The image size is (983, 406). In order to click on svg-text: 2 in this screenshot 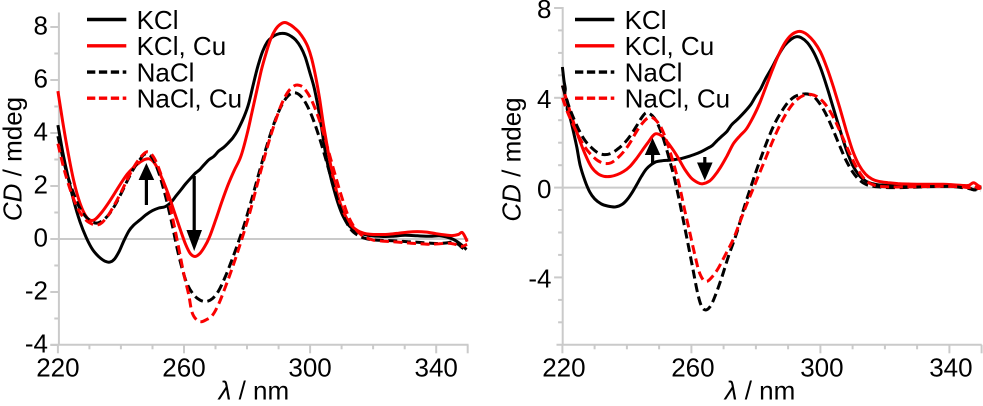, I will do `click(41, 185)`.